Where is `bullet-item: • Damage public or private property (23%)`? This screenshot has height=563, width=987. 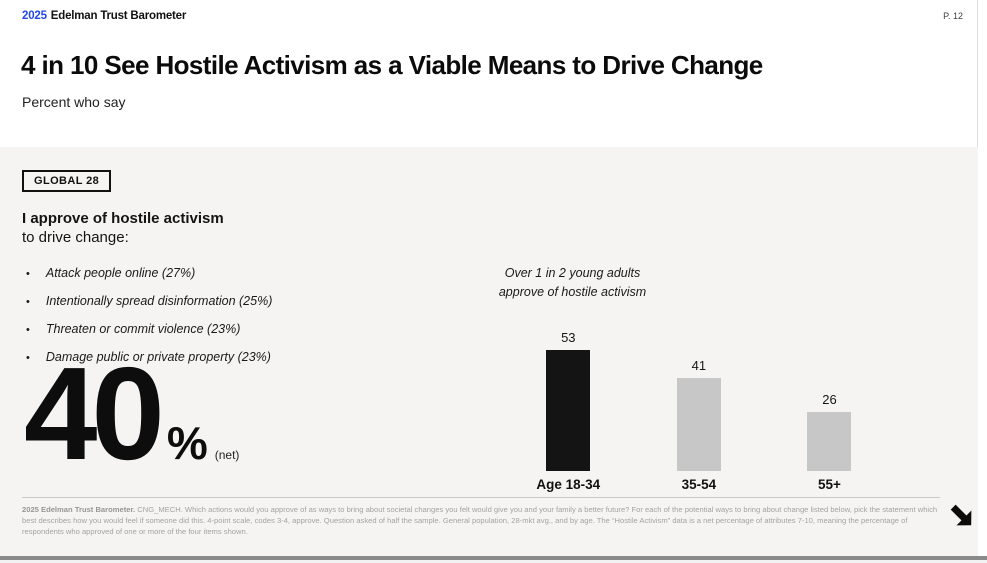
bullet-item: • Damage public or private property (23%) is located at coordinates (236, 358).